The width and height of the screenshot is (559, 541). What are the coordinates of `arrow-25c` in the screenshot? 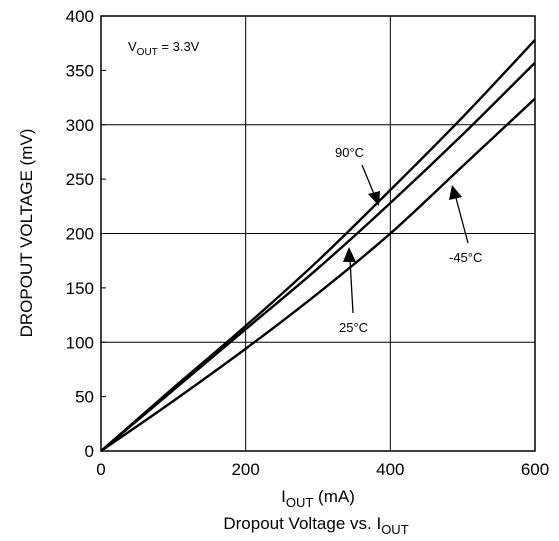 It's located at (349, 280).